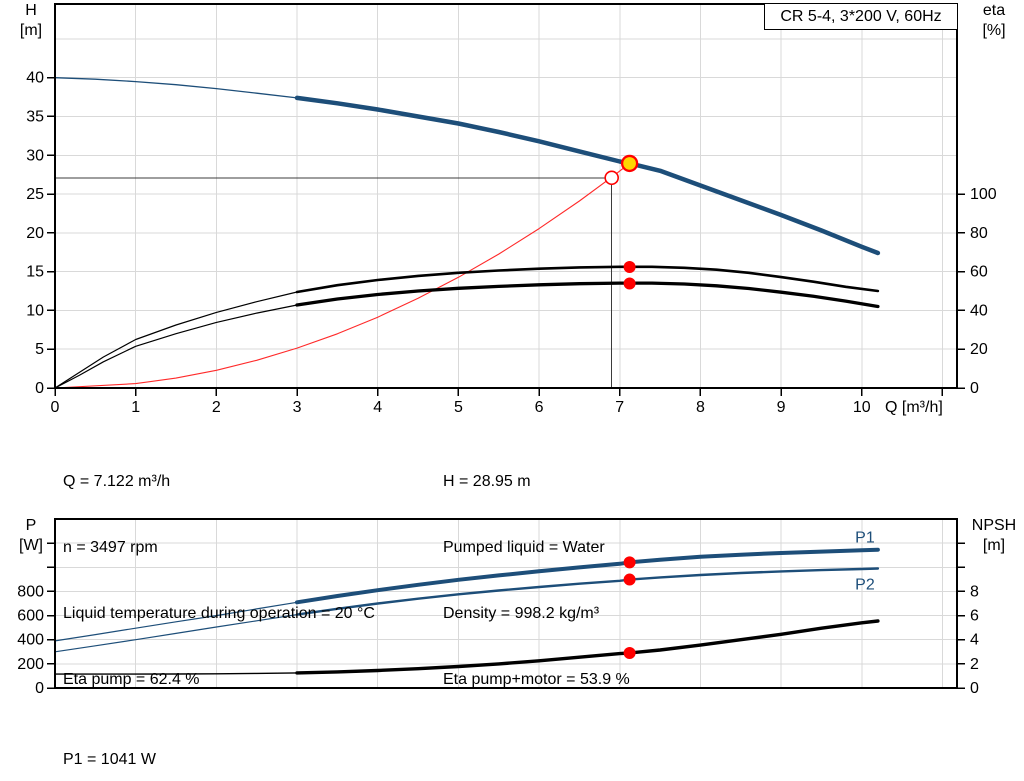  What do you see at coordinates (865, 538) in the screenshot?
I see `p1-curve-label: P1` at bounding box center [865, 538].